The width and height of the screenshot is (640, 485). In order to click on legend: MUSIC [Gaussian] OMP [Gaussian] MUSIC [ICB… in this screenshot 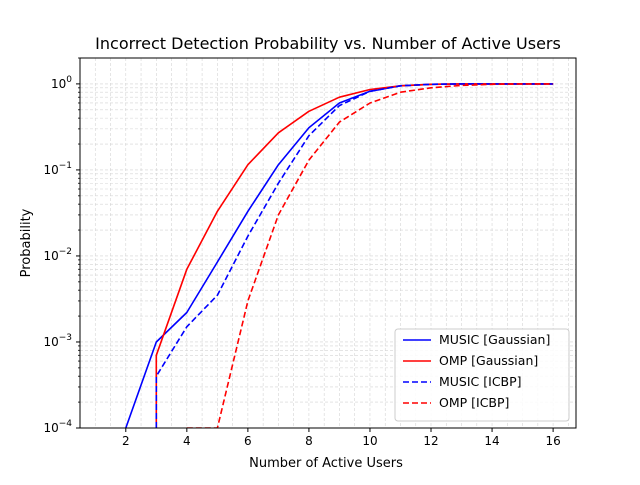, I will do `click(482, 375)`.